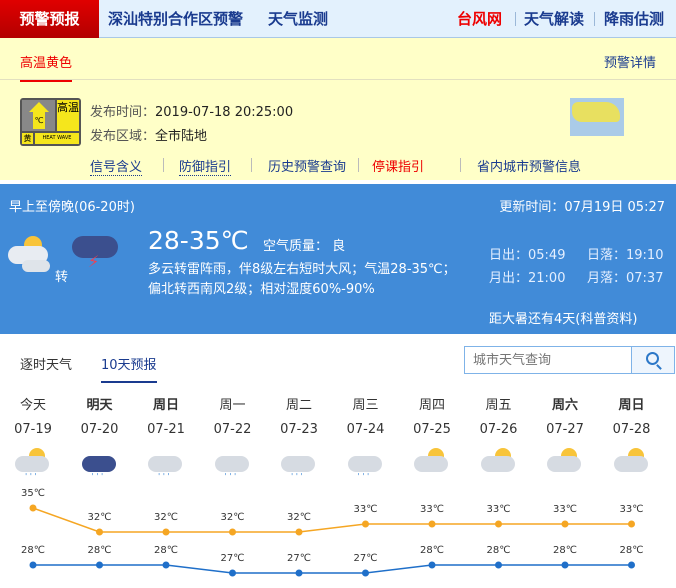  I want to click on moonrise: 月出：21:00, so click(527, 278).